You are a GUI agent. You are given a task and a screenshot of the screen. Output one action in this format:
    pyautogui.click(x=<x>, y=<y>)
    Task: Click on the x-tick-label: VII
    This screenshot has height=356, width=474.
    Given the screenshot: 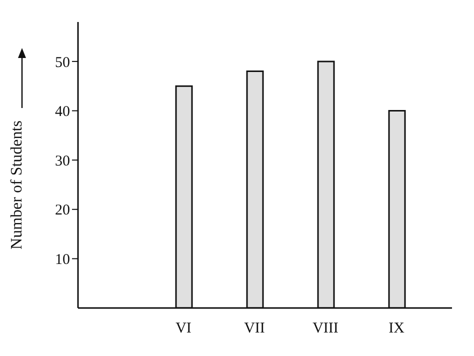 What is the action you would take?
    pyautogui.click(x=254, y=328)
    